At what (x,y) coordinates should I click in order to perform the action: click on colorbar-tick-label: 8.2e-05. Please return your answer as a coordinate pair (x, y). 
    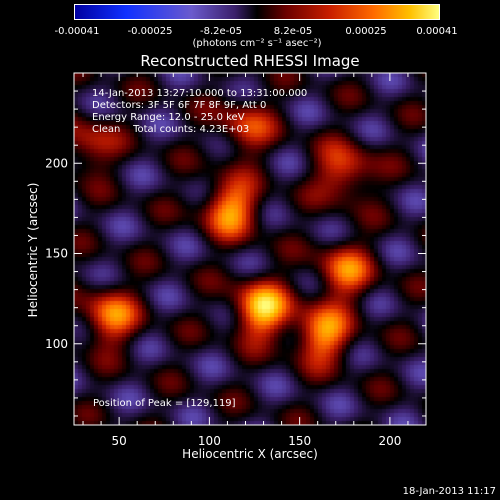
    Looking at the image, I should click on (293, 31).